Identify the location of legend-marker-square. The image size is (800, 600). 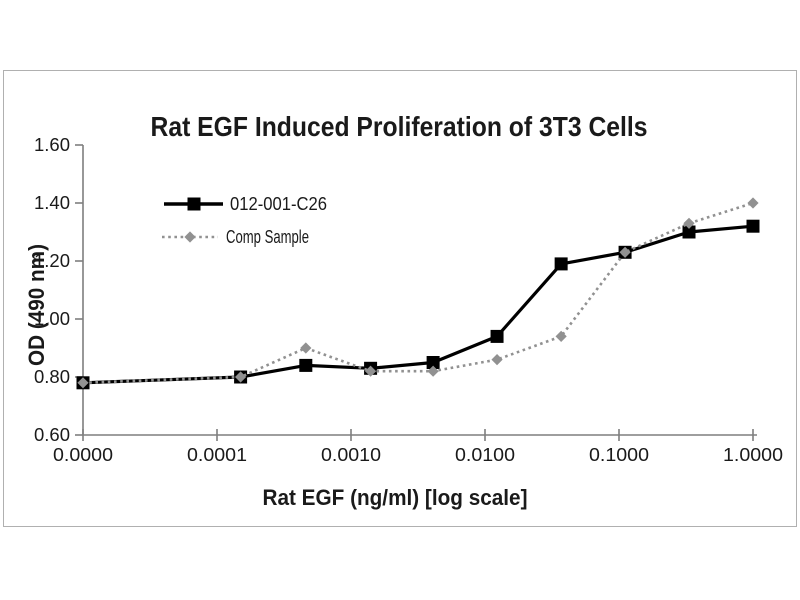
(194, 204).